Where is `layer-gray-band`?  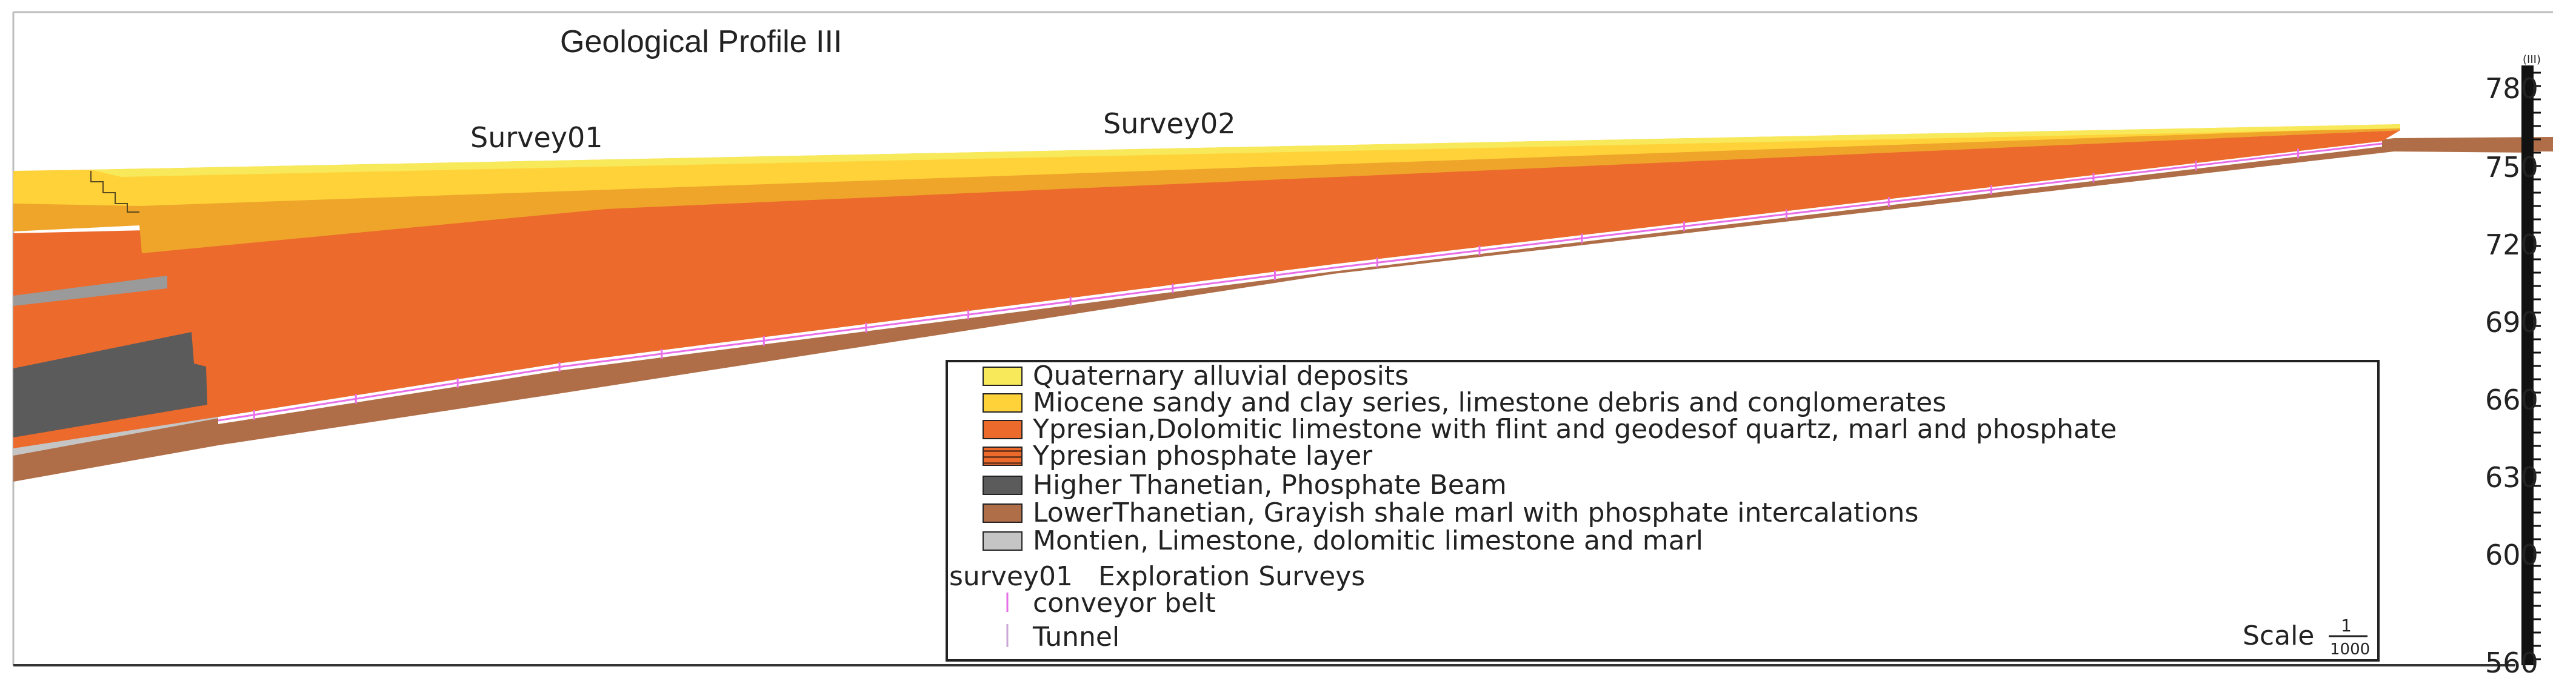 layer-gray-band is located at coordinates (90, 291).